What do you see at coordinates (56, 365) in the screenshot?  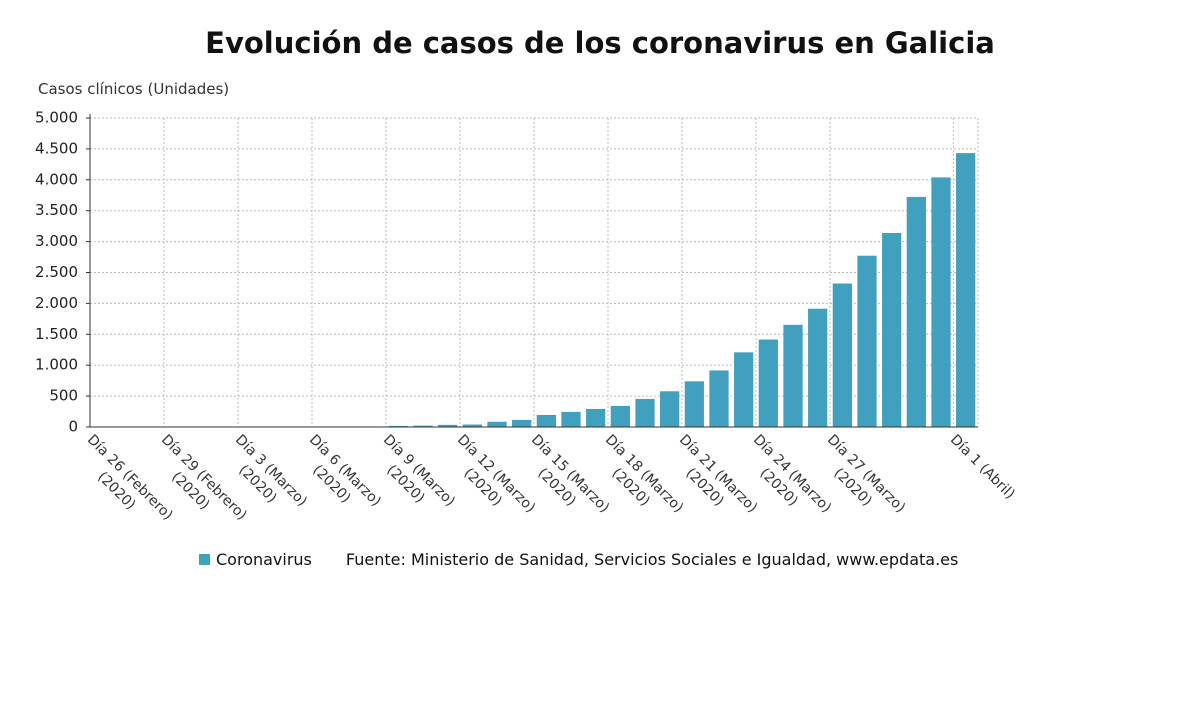 I see `y-tick-label: 1.000` at bounding box center [56, 365].